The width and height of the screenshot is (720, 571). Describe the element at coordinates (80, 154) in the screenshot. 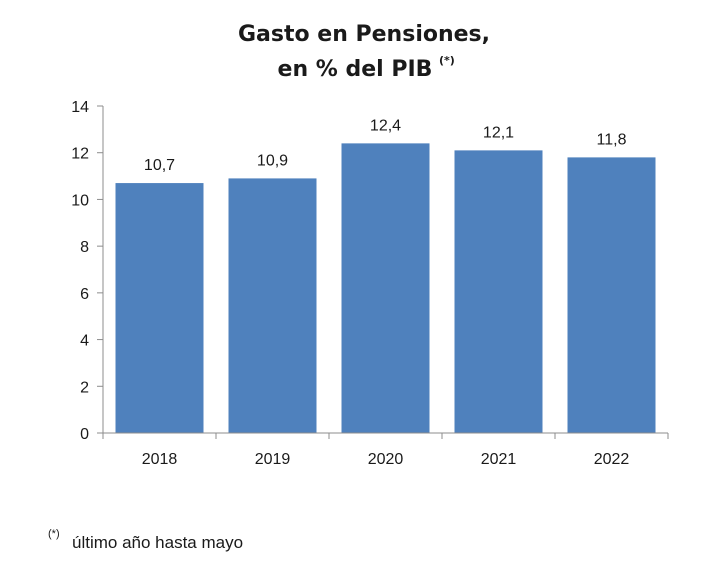

I see `y-tick-label: 12` at that location.